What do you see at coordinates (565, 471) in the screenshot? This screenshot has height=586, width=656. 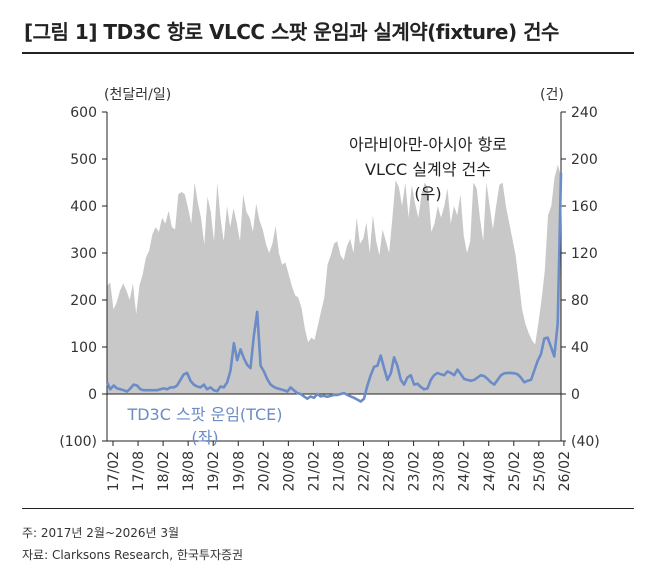 I see `x-tick-label: 26/02` at bounding box center [565, 471].